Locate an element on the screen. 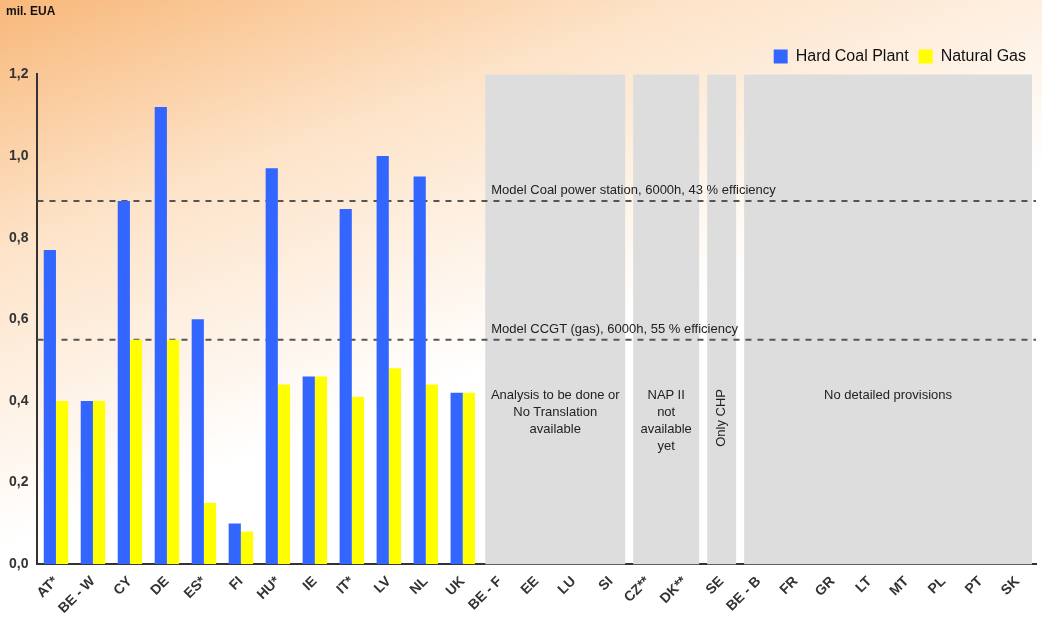 Image resolution: width=1042 pixels, height=620 pixels. x-tick-label: FI is located at coordinates (235, 582).